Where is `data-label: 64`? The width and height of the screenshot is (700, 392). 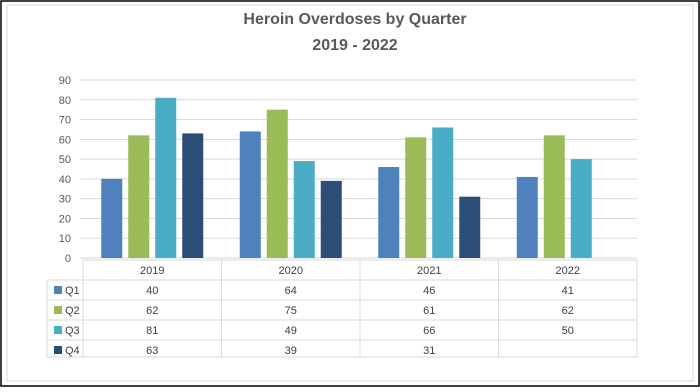
data-label: 64 is located at coordinates (291, 291).